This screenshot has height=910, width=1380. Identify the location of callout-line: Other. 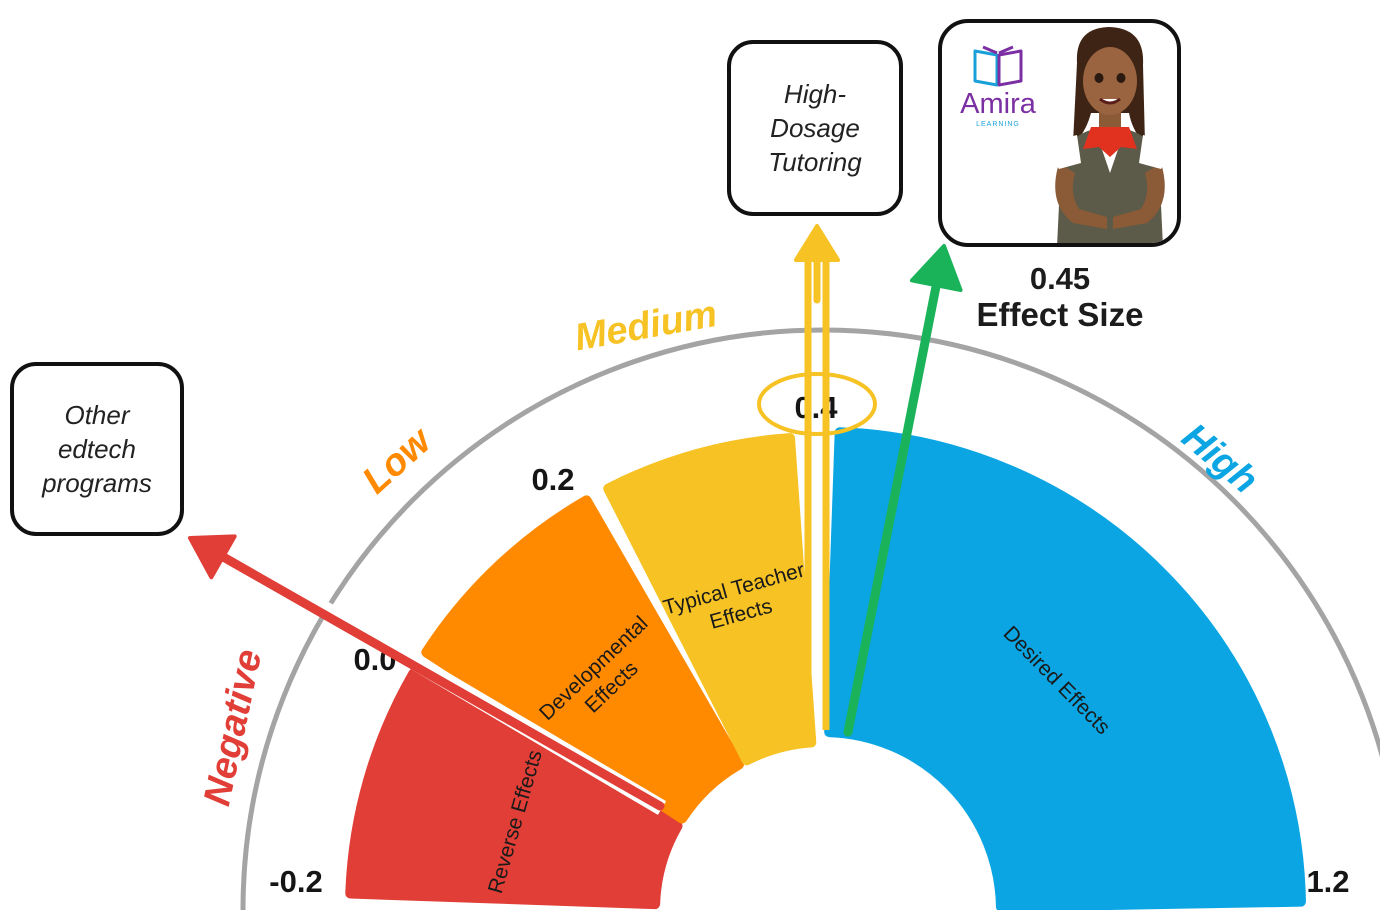
(97, 415).